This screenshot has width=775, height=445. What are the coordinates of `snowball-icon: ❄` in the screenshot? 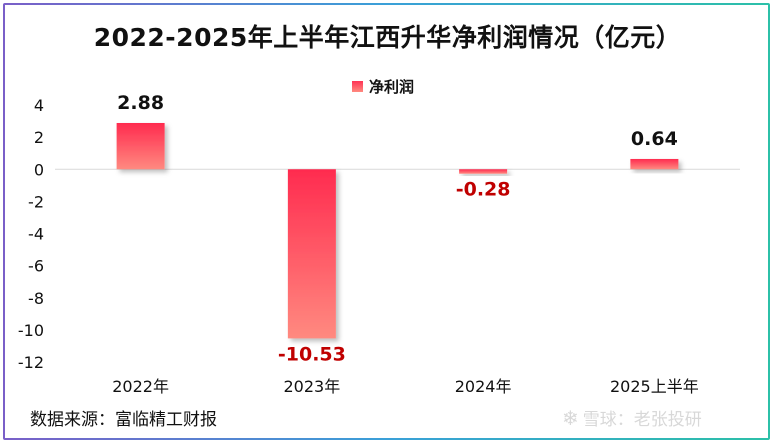 It's located at (570, 417).